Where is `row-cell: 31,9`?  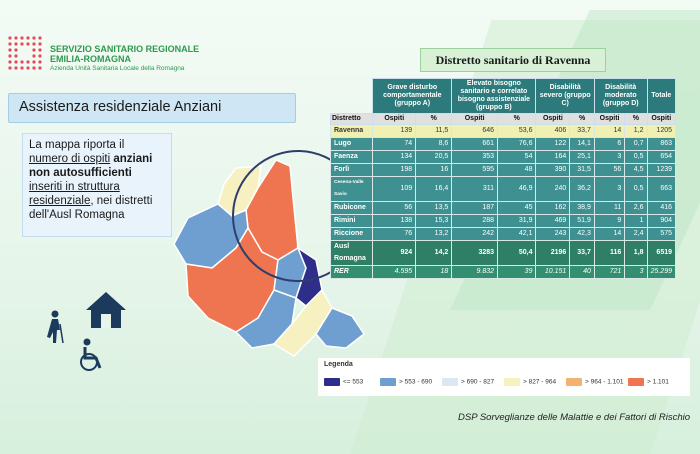 row-cell: 31,9 is located at coordinates (517, 221).